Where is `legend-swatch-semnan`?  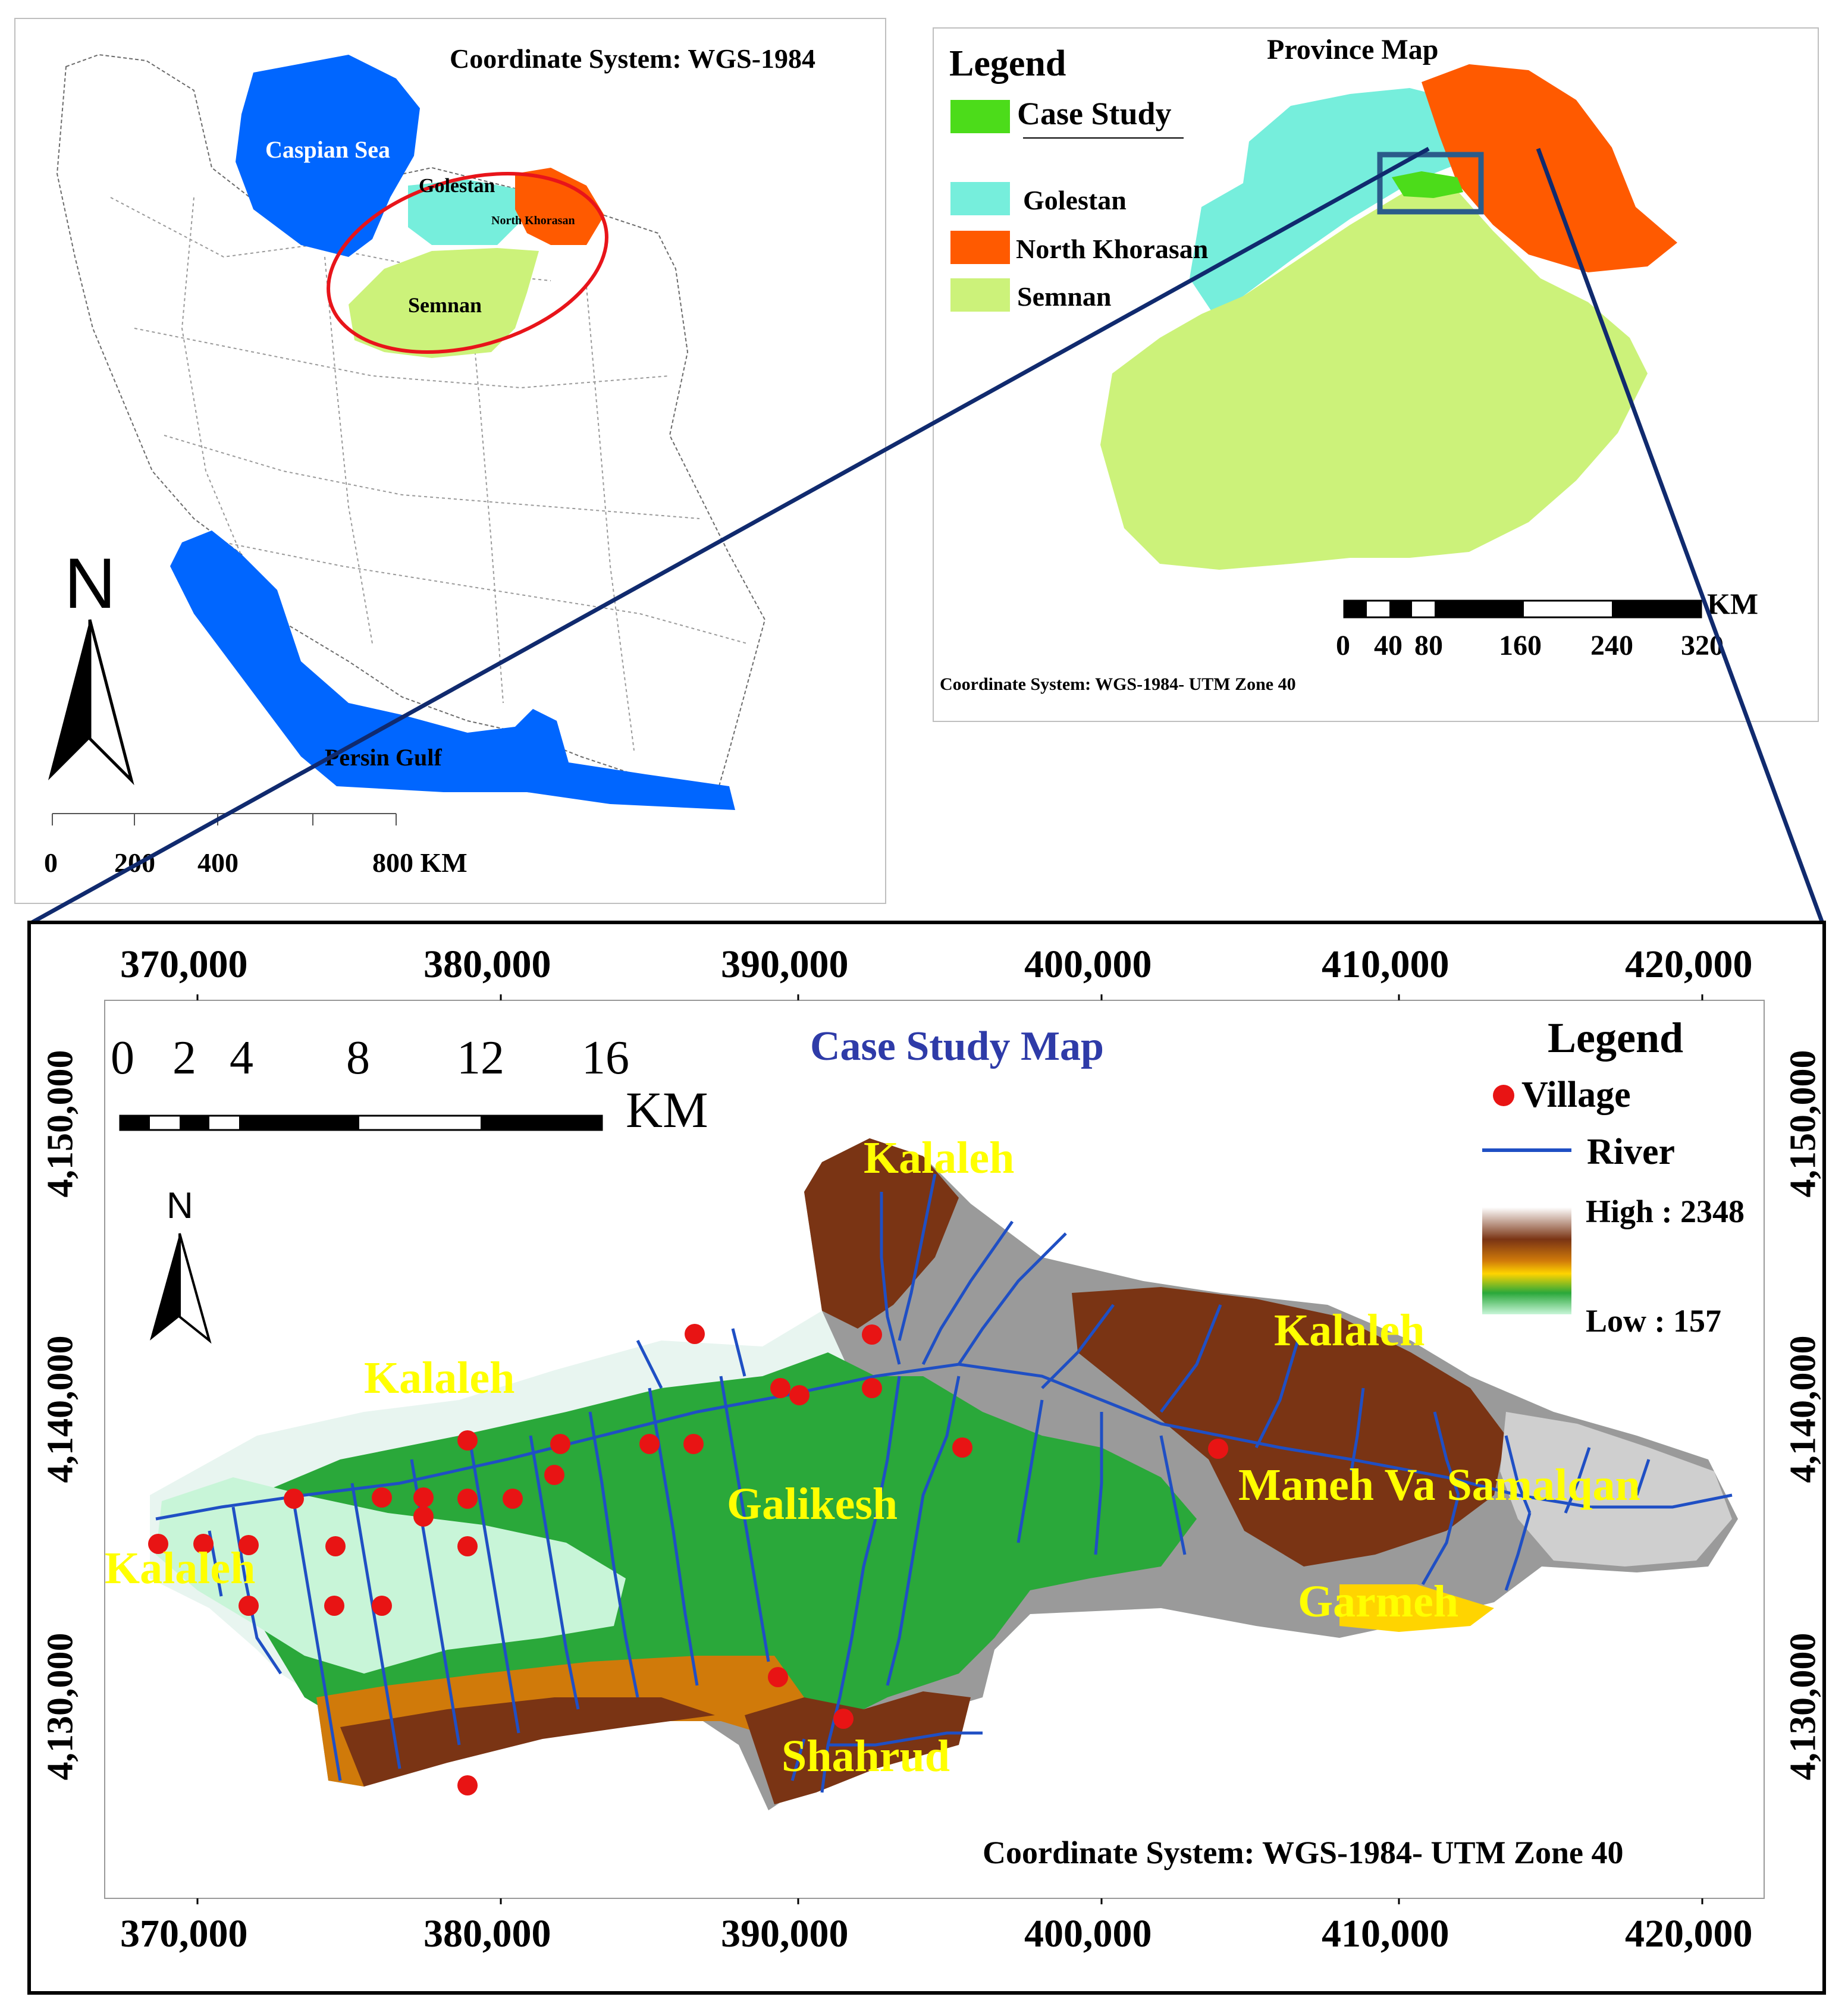
legend-swatch-semnan is located at coordinates (980, 295).